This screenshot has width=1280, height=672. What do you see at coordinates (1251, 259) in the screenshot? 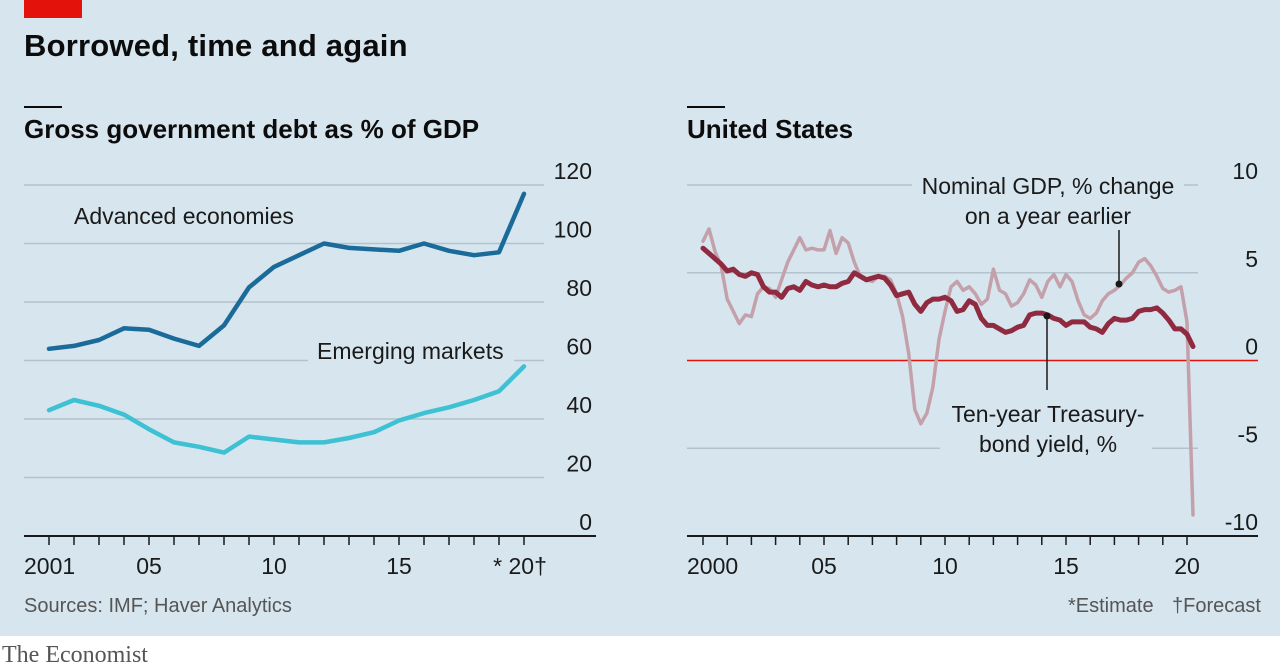
I see `right-y-tick-5: 5` at bounding box center [1251, 259].